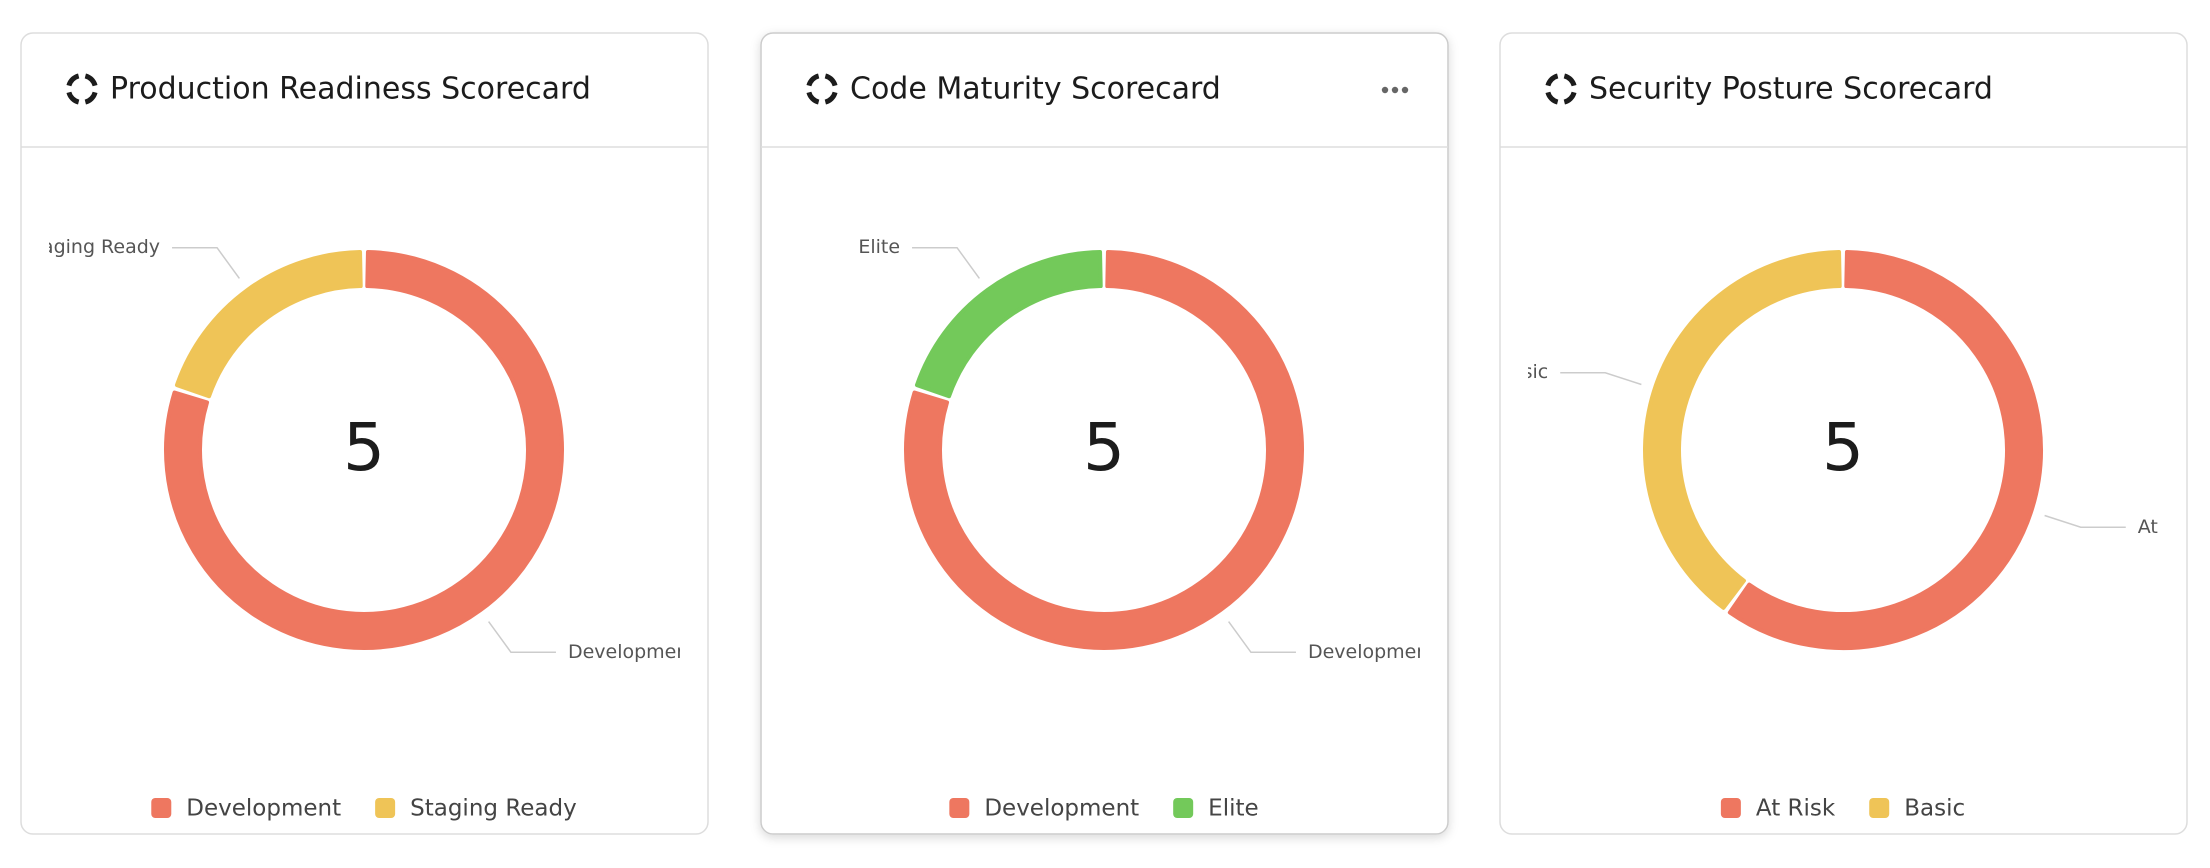 The height and width of the screenshot is (868, 2210). I want to click on slice-label: Staging Ready, so click(91, 247).